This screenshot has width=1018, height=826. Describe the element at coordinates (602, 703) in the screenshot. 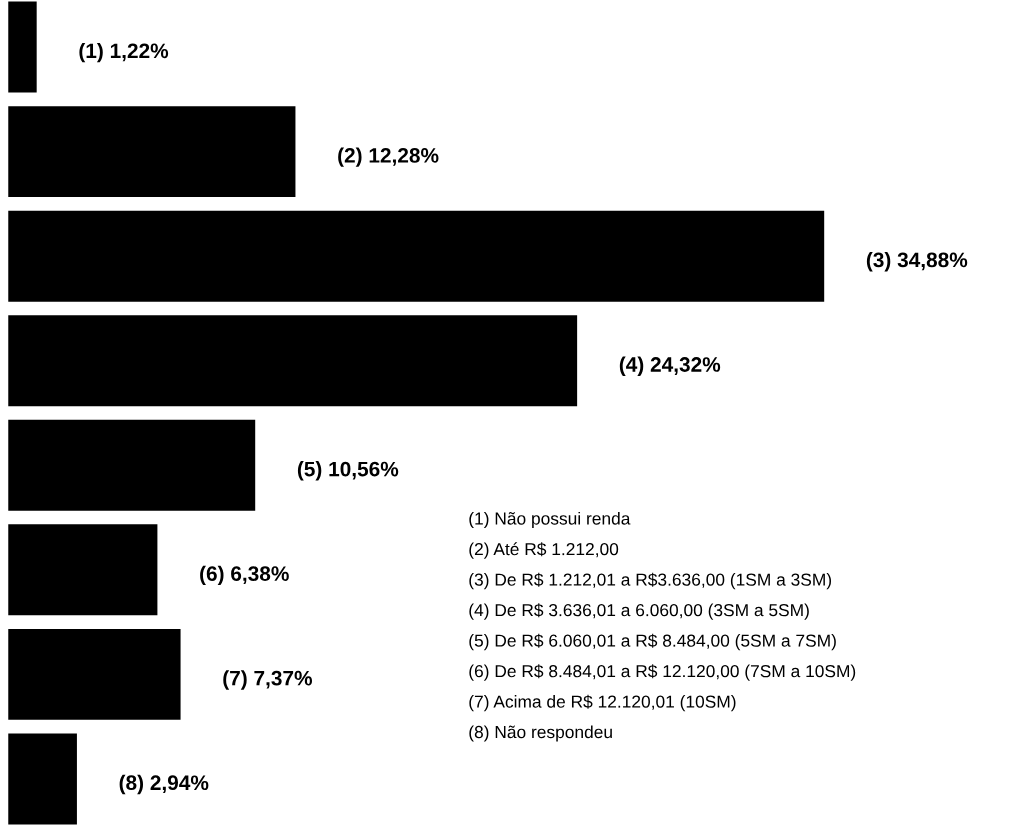

I see `annotation: (7) Acima de R$ 12.120,01 (10SM)` at that location.